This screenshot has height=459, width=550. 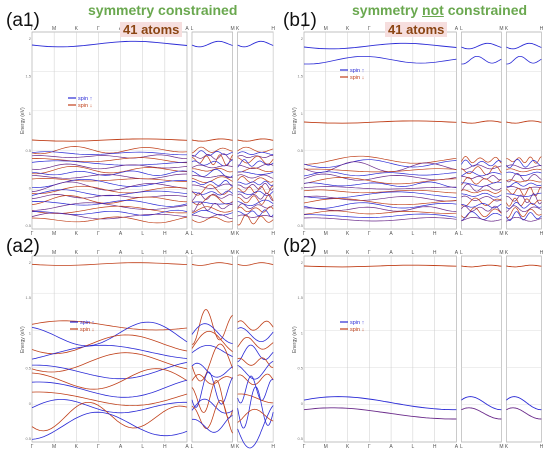 What do you see at coordinates (212, 44) in the screenshot?
I see `band-spin-up-a1` at bounding box center [212, 44].